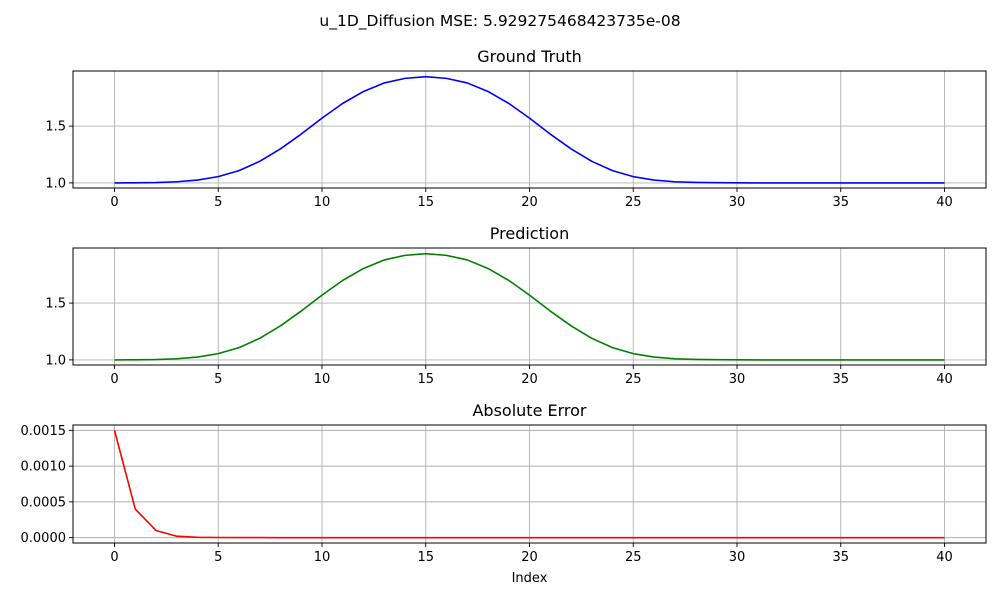 The height and width of the screenshot is (600, 1000). What do you see at coordinates (529, 56) in the screenshot?
I see `ground-truth-title: Ground Truth` at bounding box center [529, 56].